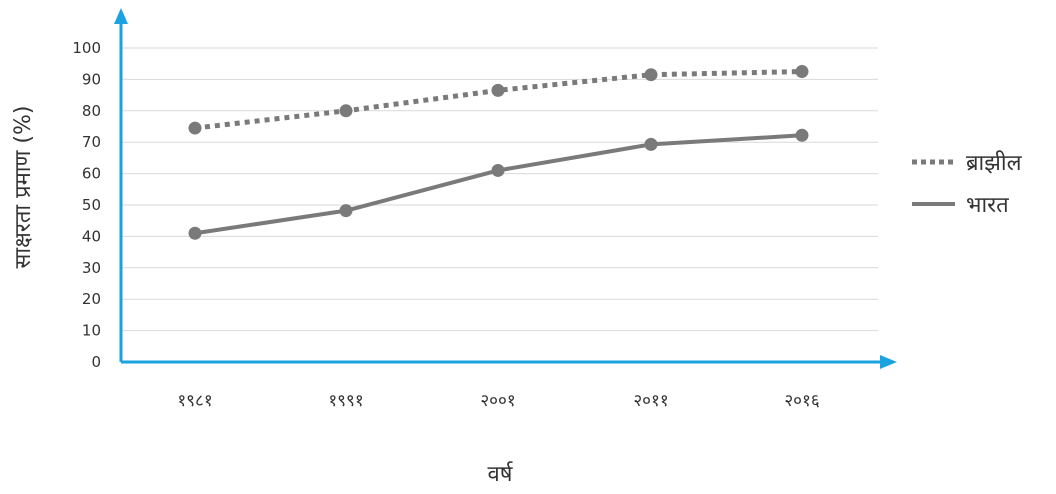 This screenshot has width=1056, height=494. I want to click on y-tick-label: 10, so click(91, 331).